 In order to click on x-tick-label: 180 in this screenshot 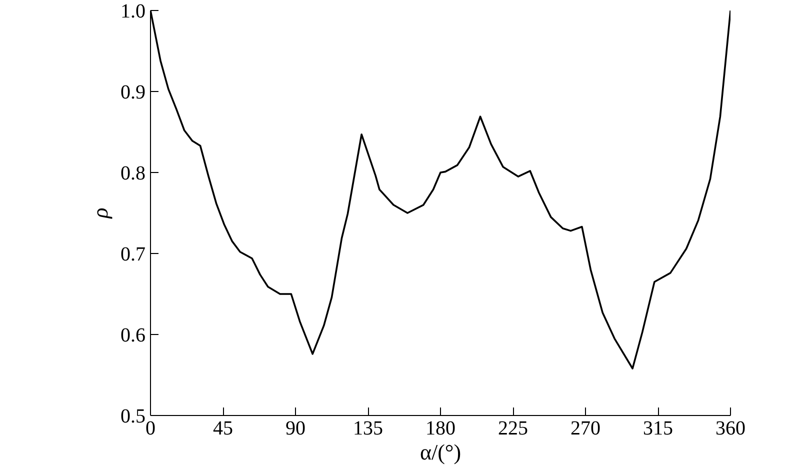, I will do `click(441, 429)`.